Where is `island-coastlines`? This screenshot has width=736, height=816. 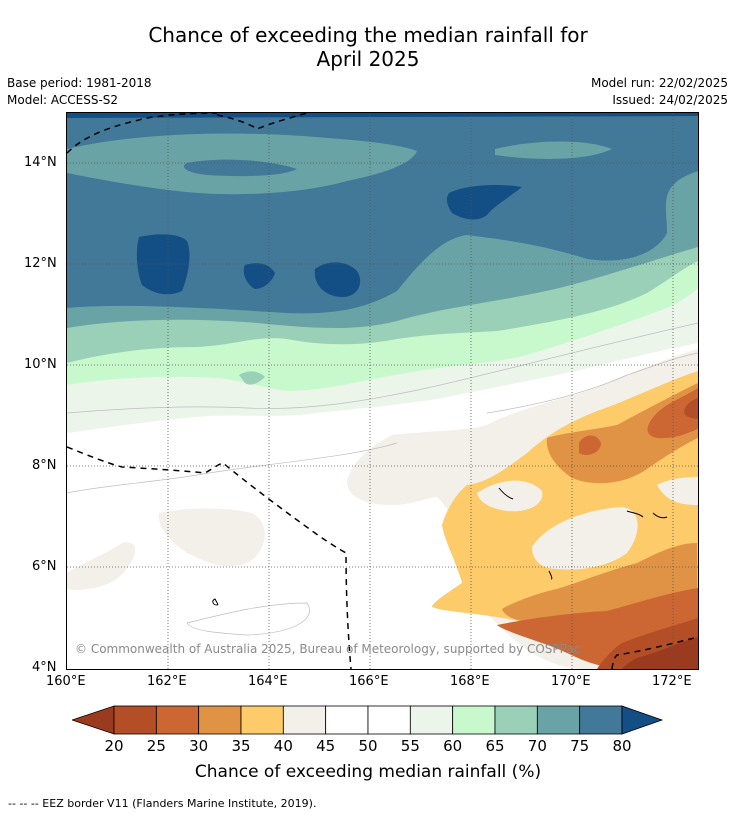
island-coastlines is located at coordinates (440, 546).